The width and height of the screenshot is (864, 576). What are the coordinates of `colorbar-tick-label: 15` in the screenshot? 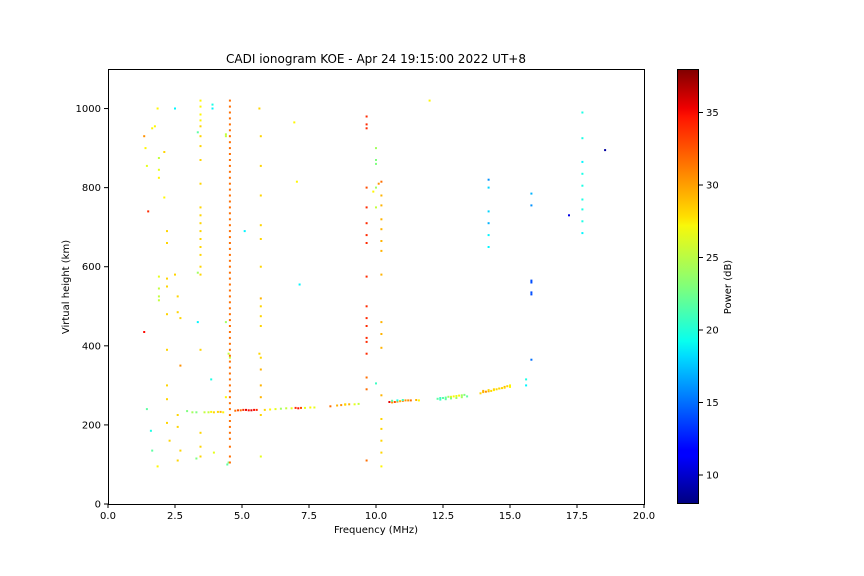 It's located at (712, 403).